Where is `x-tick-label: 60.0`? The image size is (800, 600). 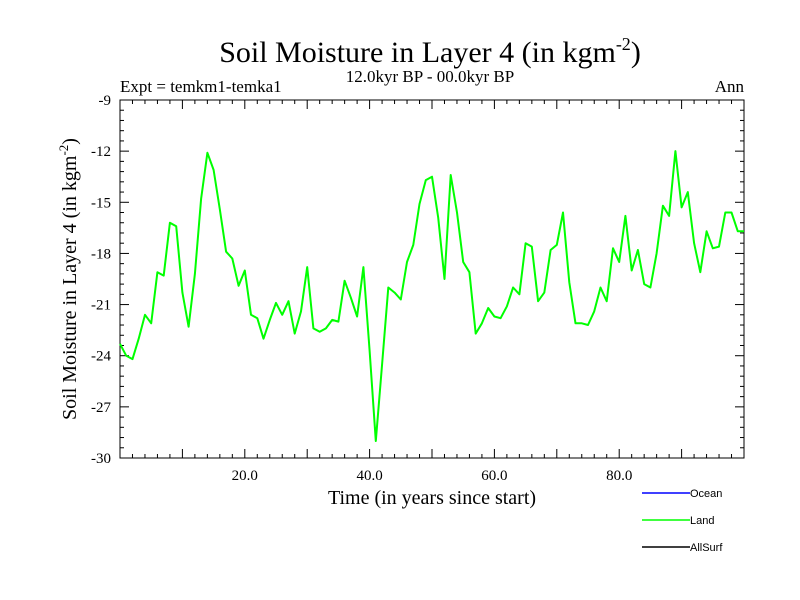
x-tick-label: 60.0 is located at coordinates (494, 476).